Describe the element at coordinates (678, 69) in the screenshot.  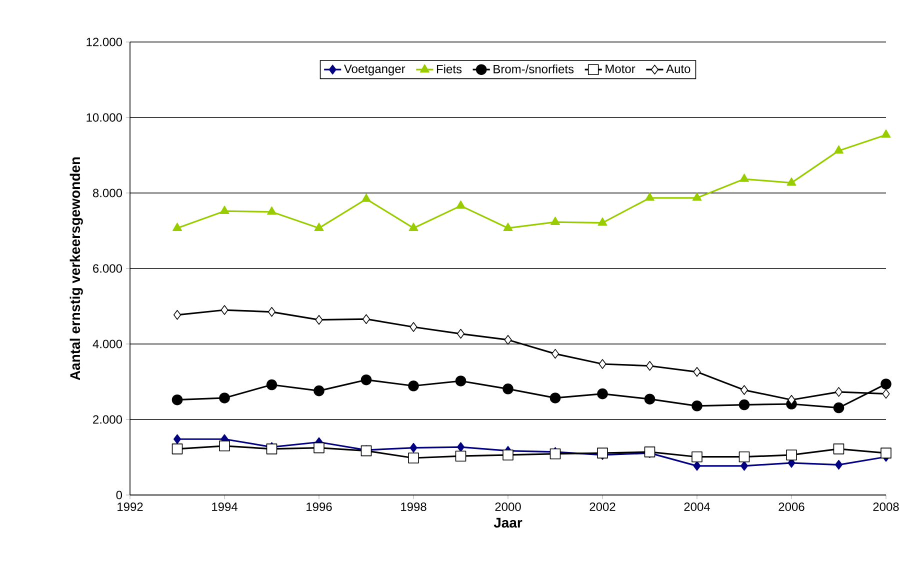
I see `legend-label: Auto` at that location.